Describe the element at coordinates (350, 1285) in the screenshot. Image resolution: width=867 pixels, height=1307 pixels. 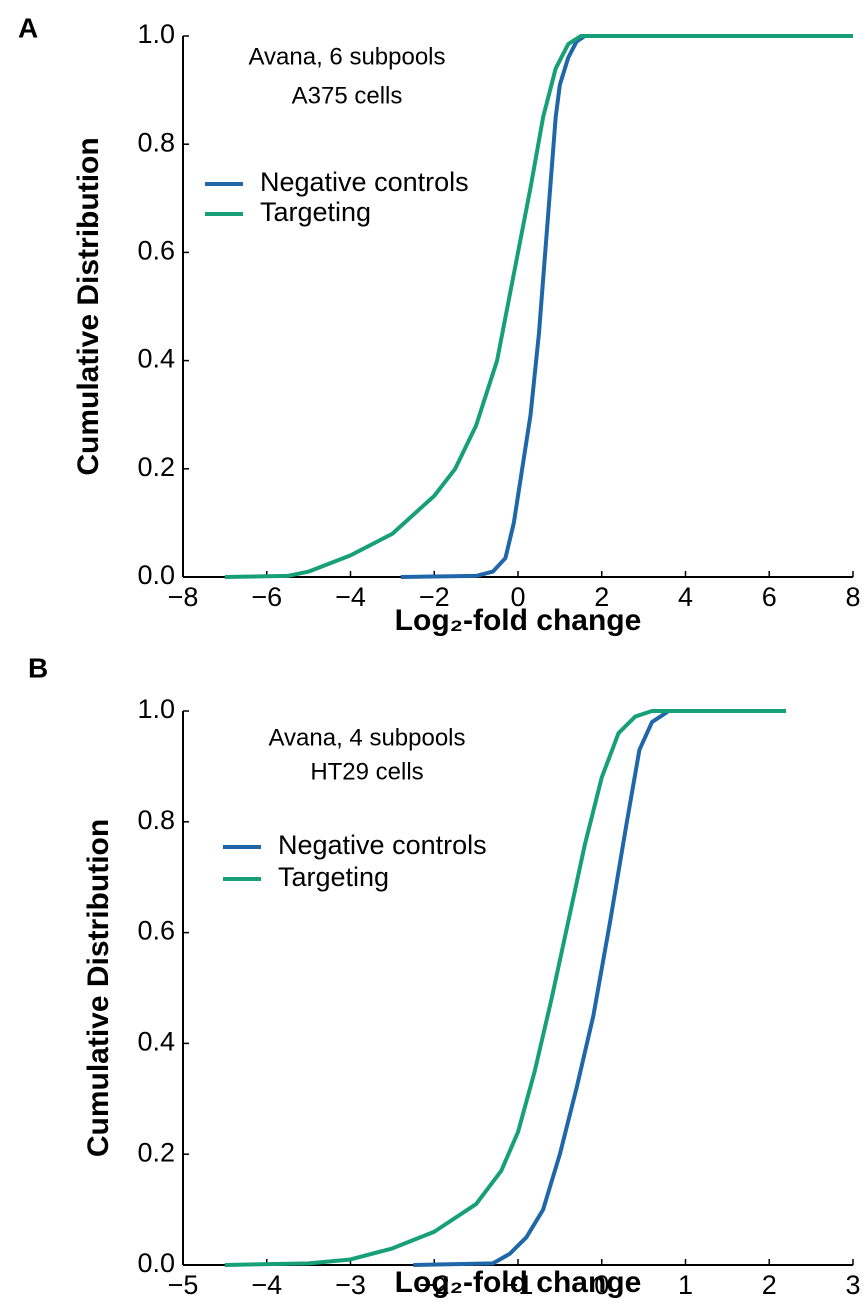
I see `x-tick-label: −3` at that location.